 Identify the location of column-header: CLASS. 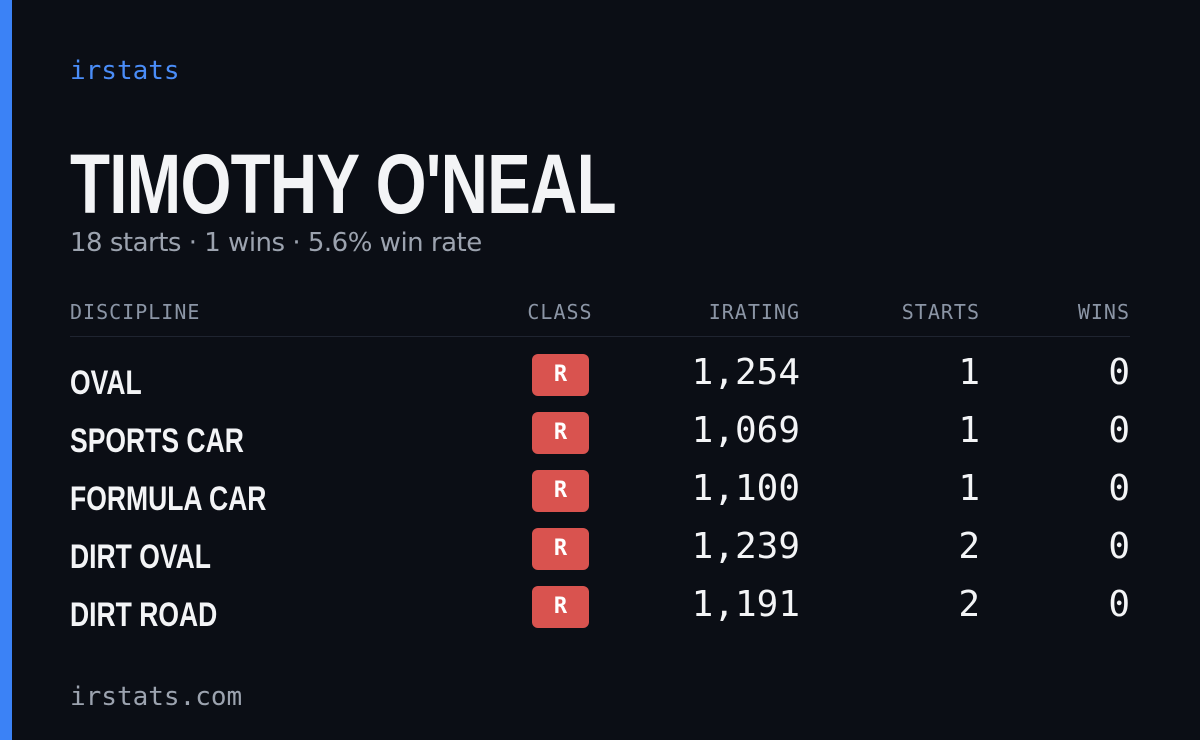
(560, 312).